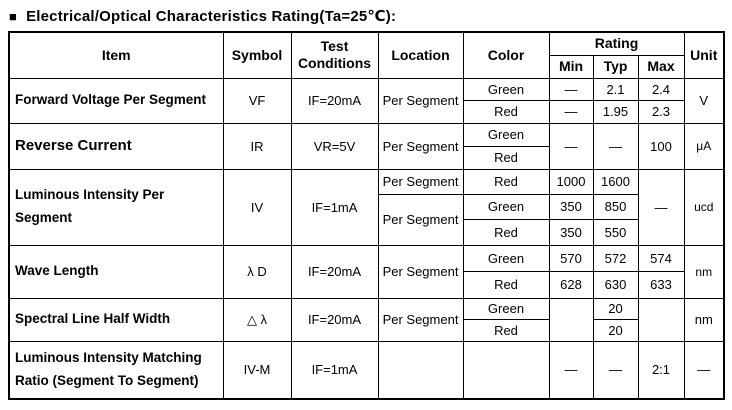 The height and width of the screenshot is (410, 732). What do you see at coordinates (615, 232) in the screenshot?
I see `typ-cell: 550` at bounding box center [615, 232].